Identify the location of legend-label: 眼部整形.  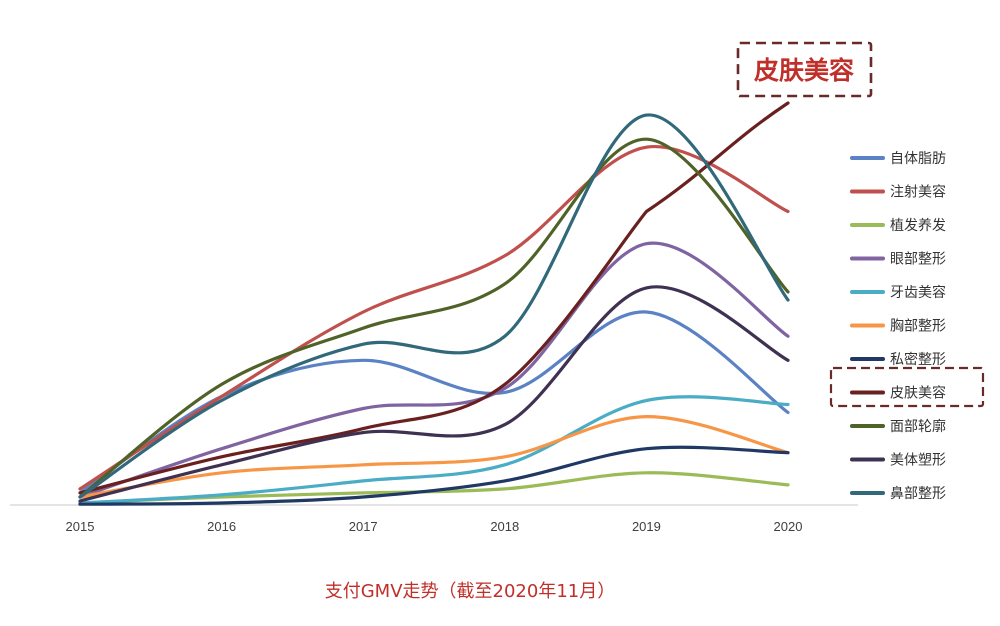
(918, 260).